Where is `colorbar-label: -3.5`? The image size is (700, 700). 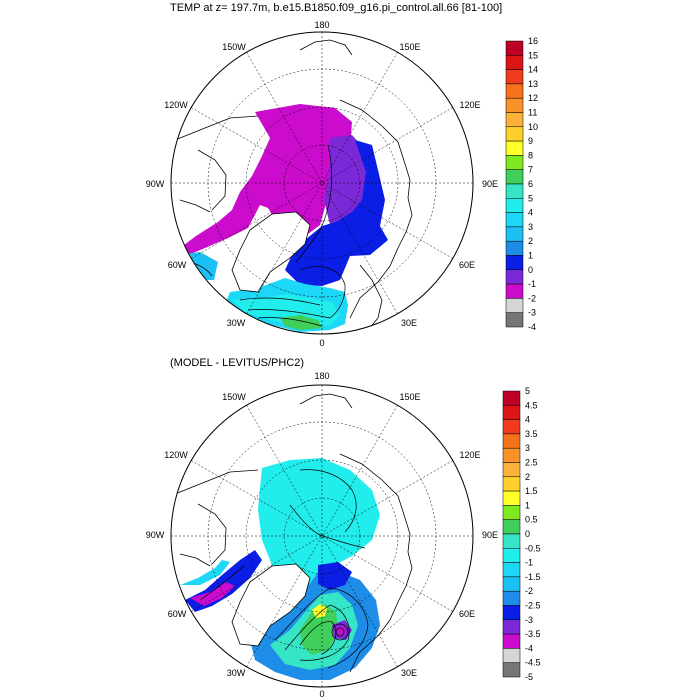
colorbar-label: -3.5 is located at coordinates (533, 634).